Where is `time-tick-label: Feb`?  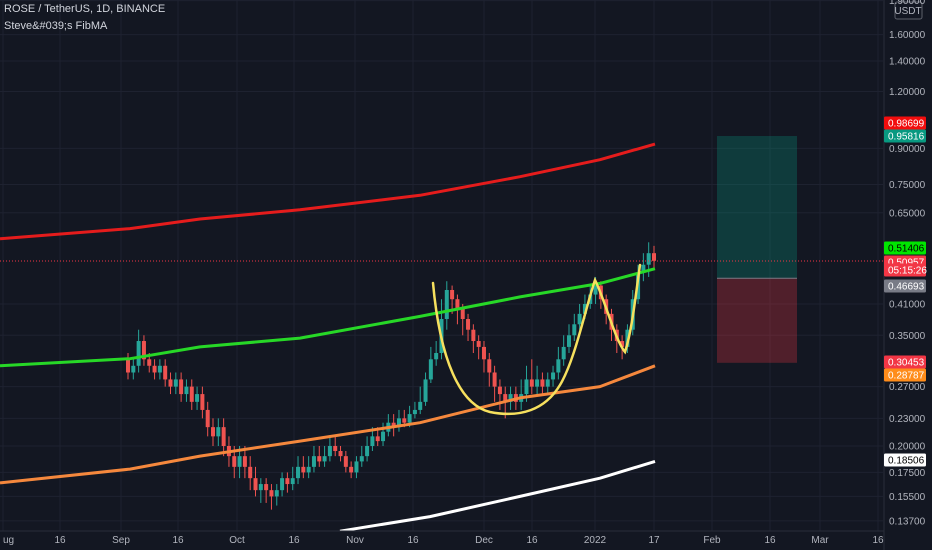
time-tick-label: Feb is located at coordinates (712, 540).